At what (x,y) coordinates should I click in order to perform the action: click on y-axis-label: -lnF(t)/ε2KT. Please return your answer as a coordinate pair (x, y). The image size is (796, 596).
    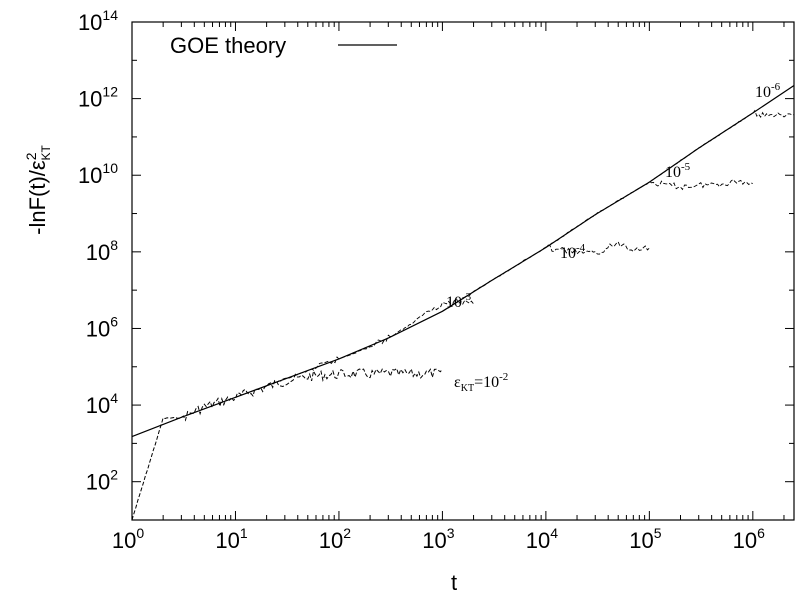
    Looking at the image, I should click on (38, 189).